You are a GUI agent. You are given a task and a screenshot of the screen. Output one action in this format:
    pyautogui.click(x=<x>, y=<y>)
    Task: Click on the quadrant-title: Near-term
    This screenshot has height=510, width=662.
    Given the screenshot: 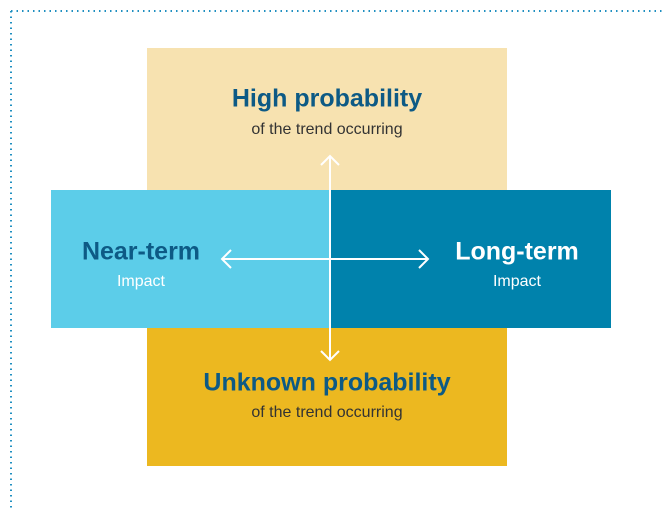 What is the action you would take?
    pyautogui.click(x=141, y=252)
    